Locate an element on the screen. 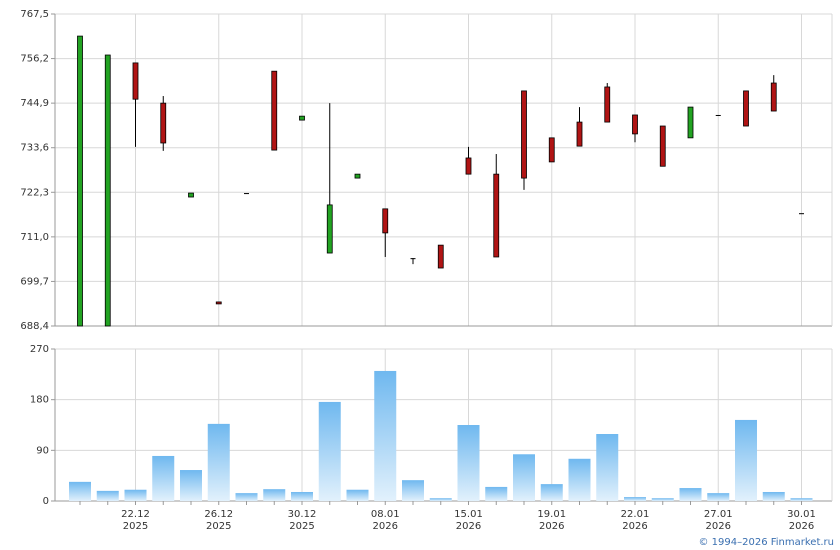 The height and width of the screenshot is (550, 840). y-tick-label: 688,4 is located at coordinates (34, 326).